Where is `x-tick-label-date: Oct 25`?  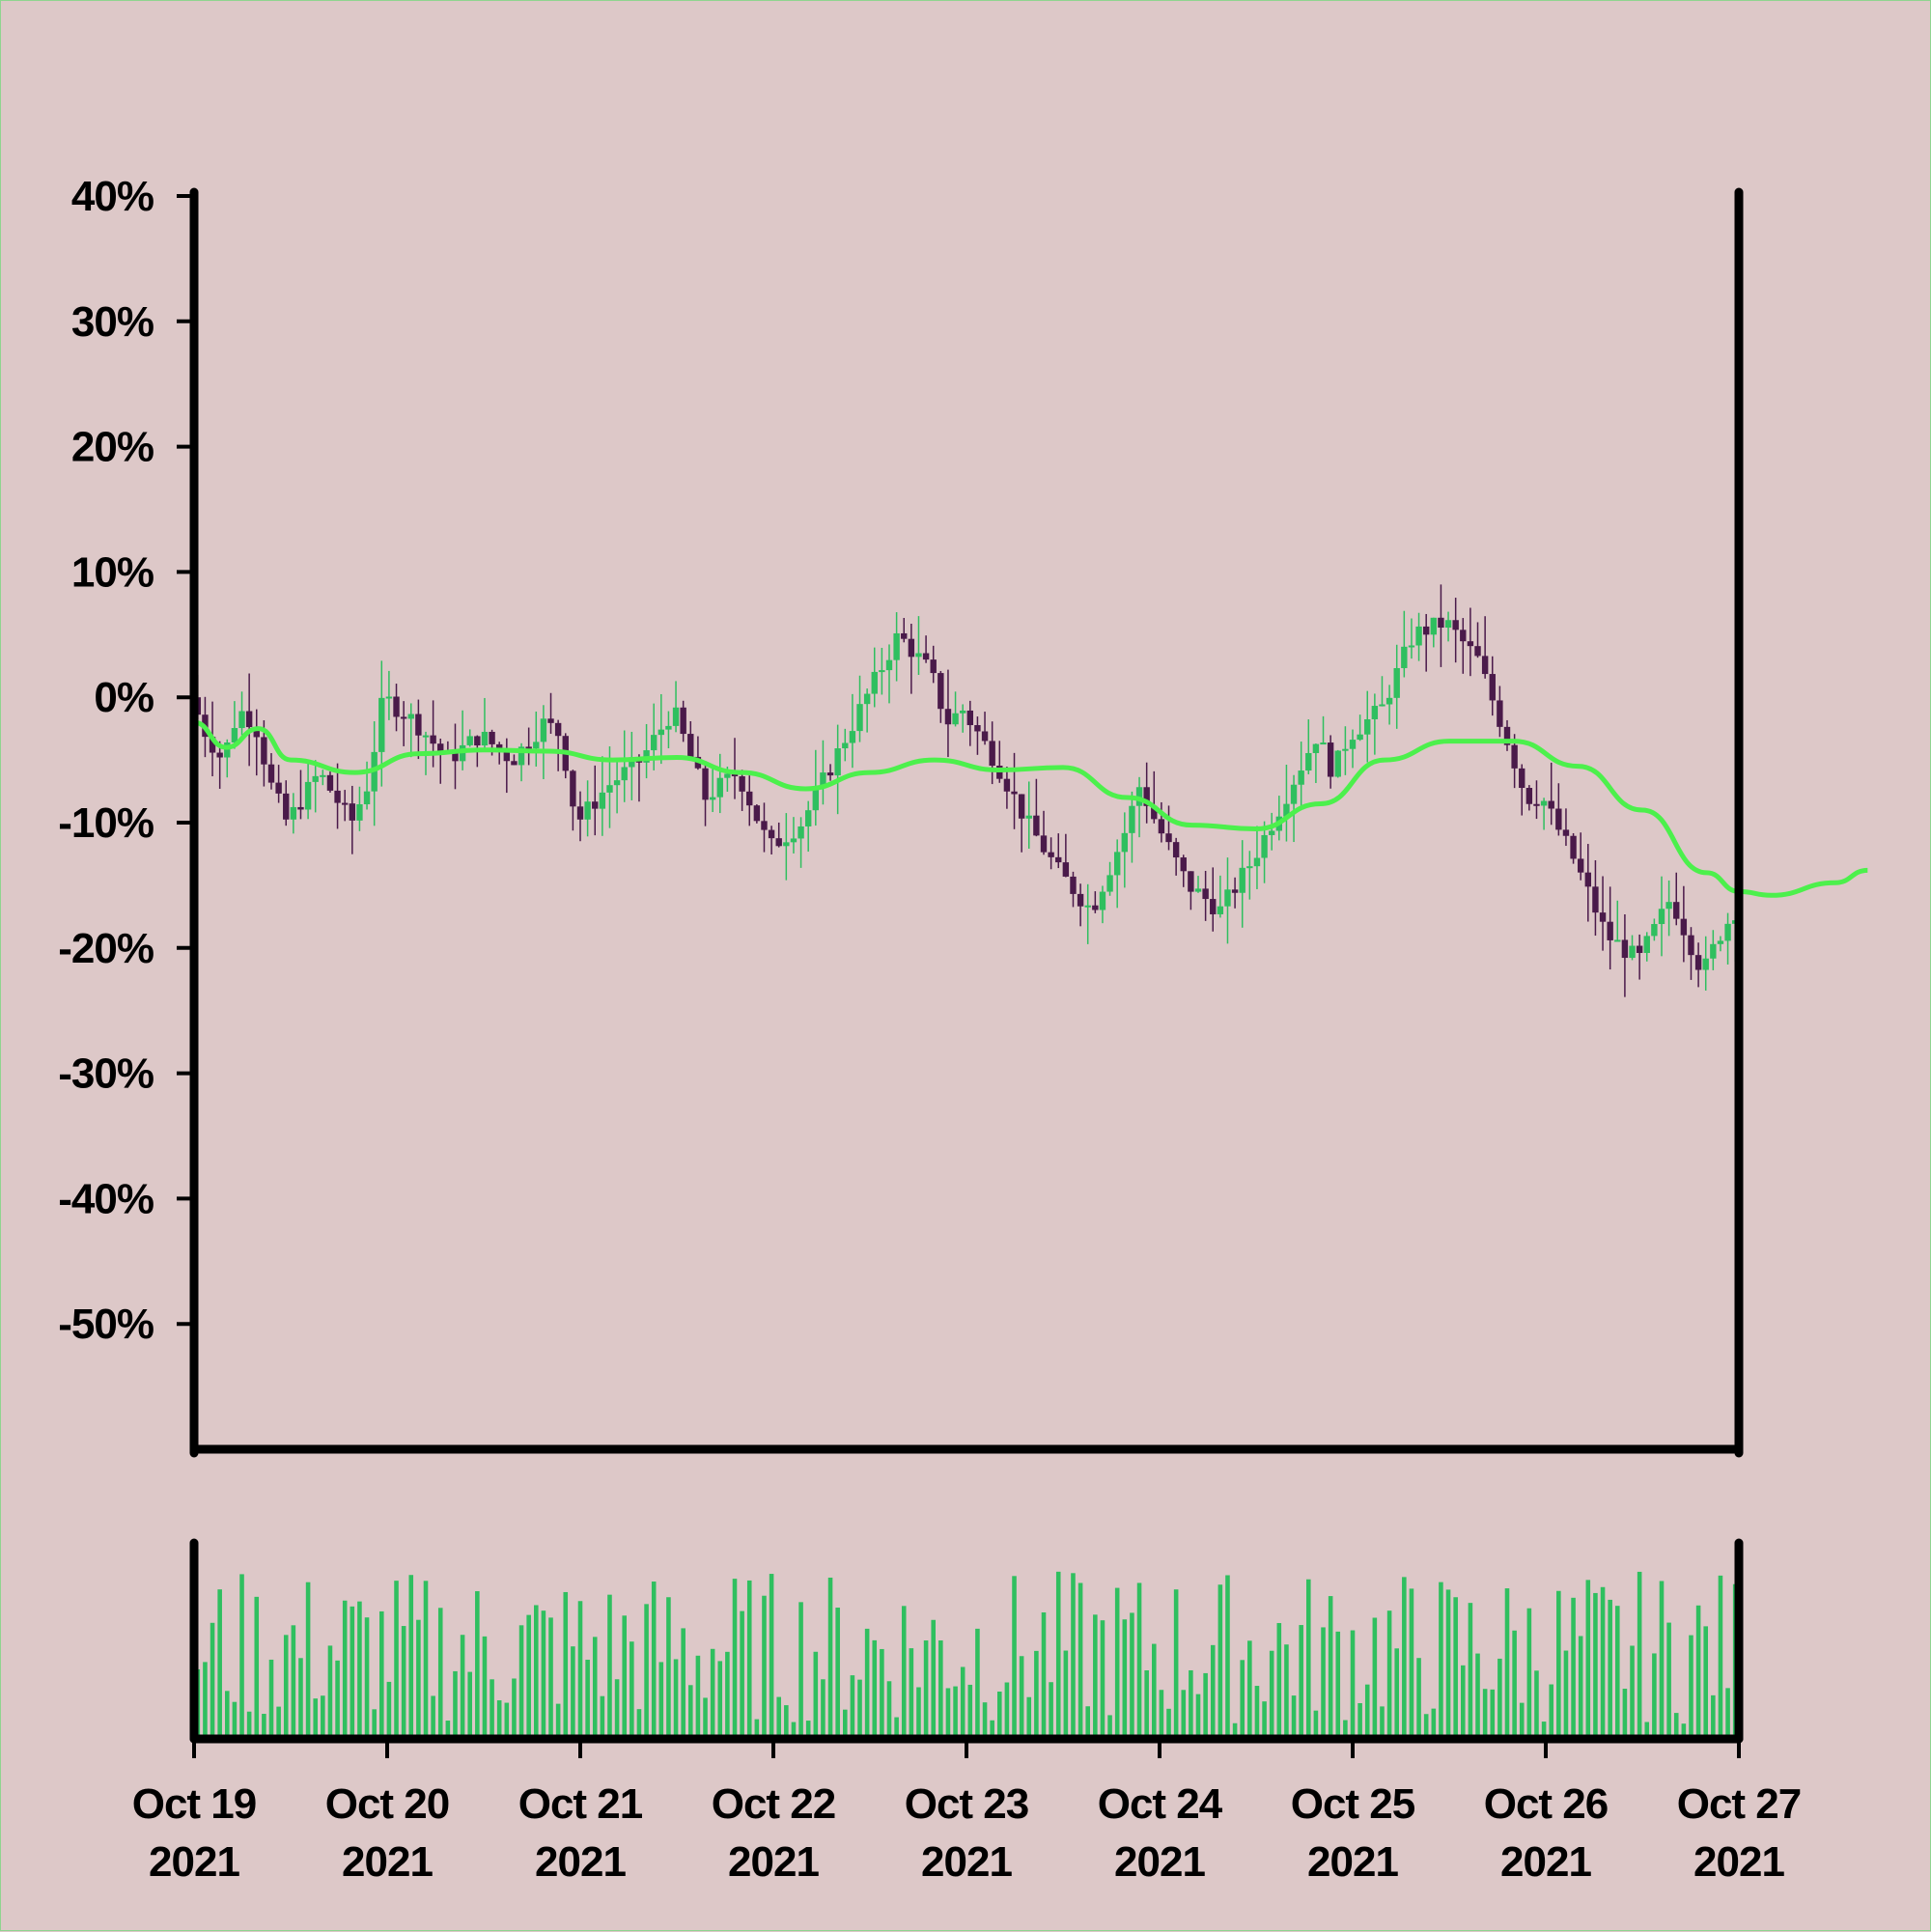
x-tick-label-date: Oct 25 is located at coordinates (1353, 1804).